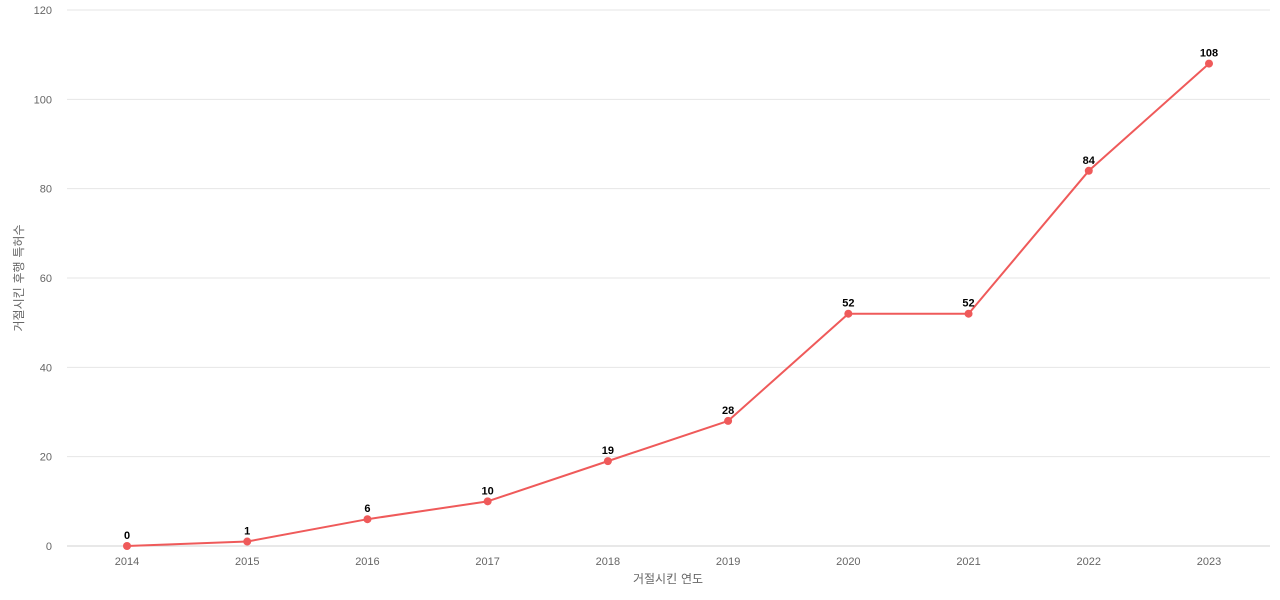  I want to click on x-tick-label: 2018, so click(608, 562).